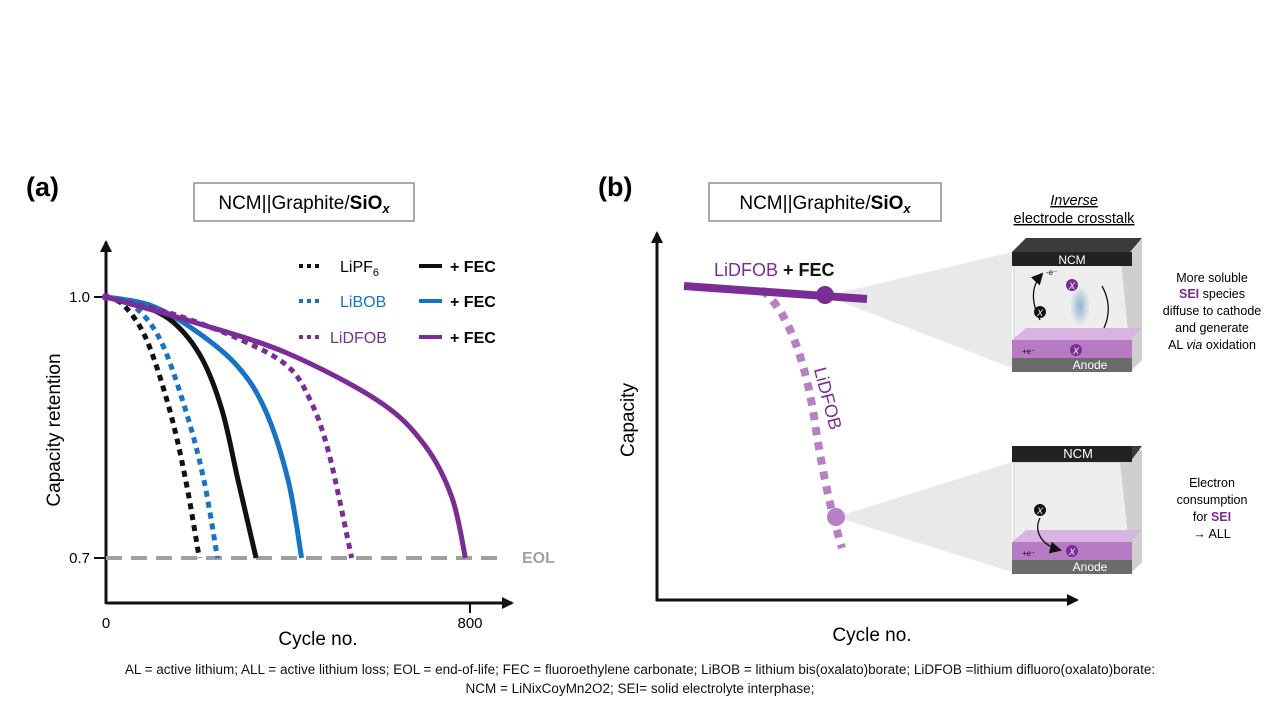 The width and height of the screenshot is (1280, 720). What do you see at coordinates (1090, 365) in the screenshot?
I see `anode-label-top: Anode` at bounding box center [1090, 365].